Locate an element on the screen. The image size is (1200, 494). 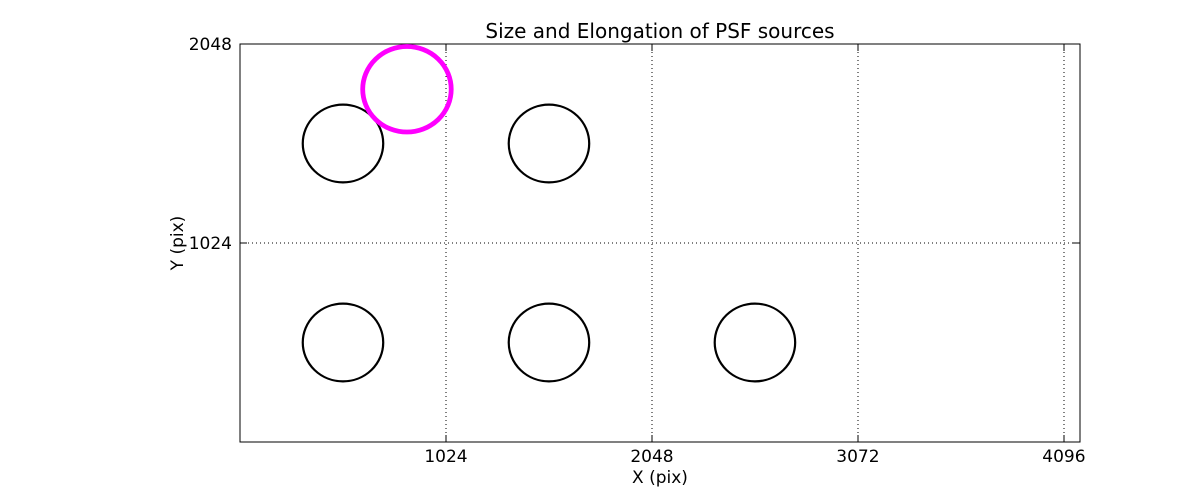
plot-title: Size and Elongation of PSF sources is located at coordinates (659, 31).